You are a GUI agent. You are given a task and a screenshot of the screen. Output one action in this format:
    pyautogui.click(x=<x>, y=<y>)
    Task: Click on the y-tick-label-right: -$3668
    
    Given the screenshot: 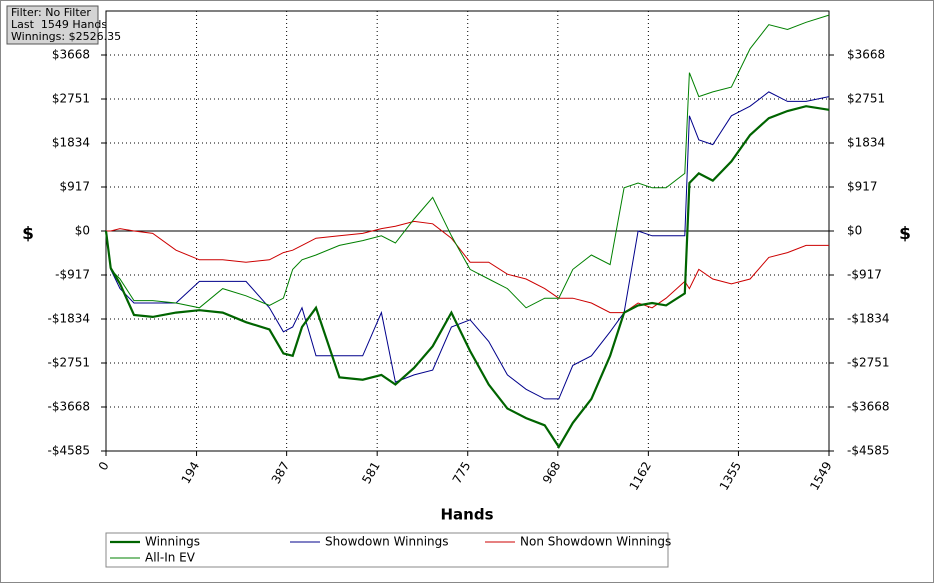 What is the action you would take?
    pyautogui.click(x=868, y=407)
    